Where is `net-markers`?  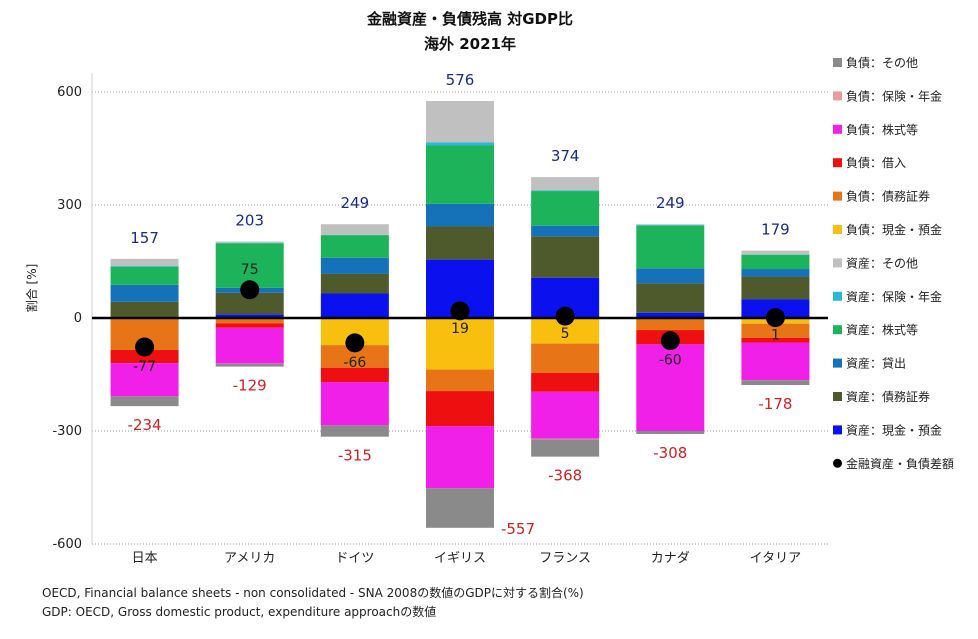 net-markers is located at coordinates (460, 318).